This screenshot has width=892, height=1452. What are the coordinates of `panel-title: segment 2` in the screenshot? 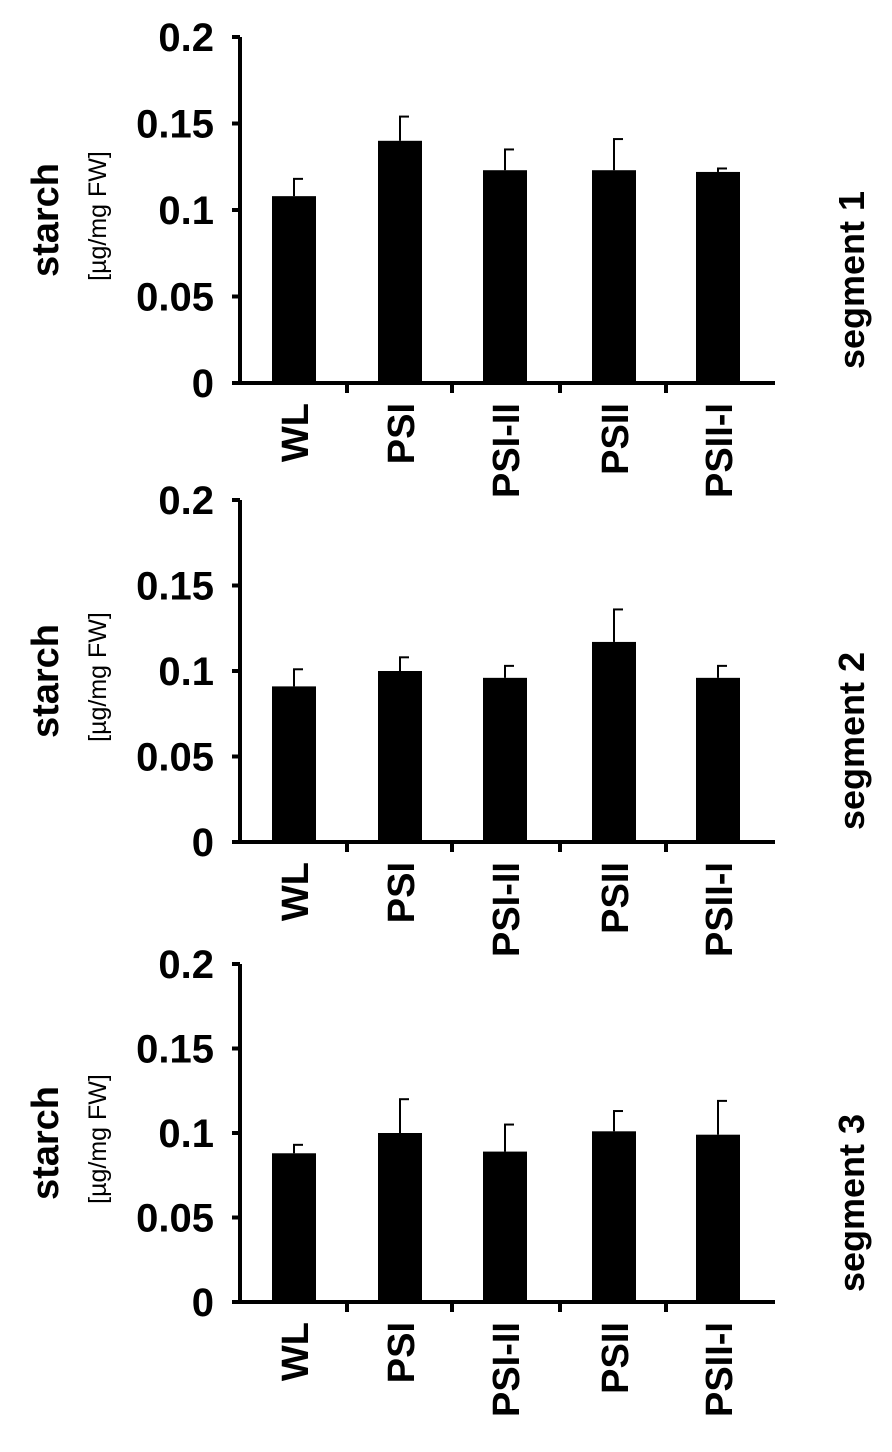 It's located at (851, 741).